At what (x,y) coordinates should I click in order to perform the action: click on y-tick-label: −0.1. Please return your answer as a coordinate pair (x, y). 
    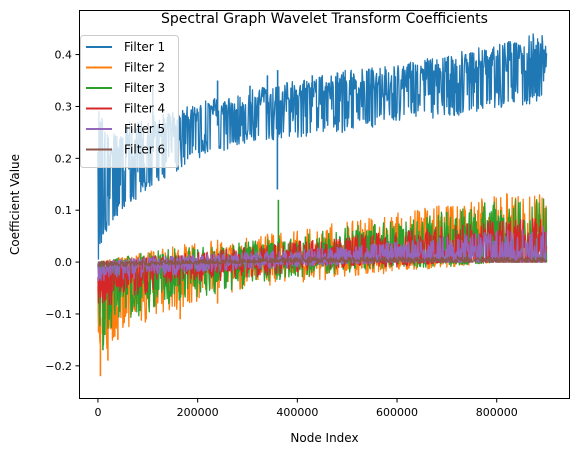
    Looking at the image, I should click on (58, 314).